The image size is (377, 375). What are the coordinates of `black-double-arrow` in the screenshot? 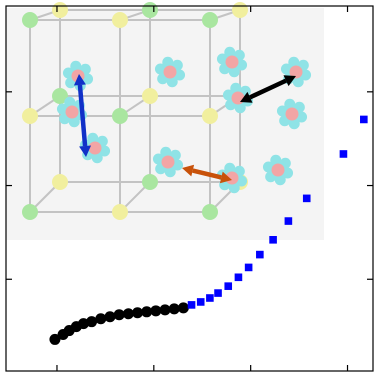 It's located at (268, 89).